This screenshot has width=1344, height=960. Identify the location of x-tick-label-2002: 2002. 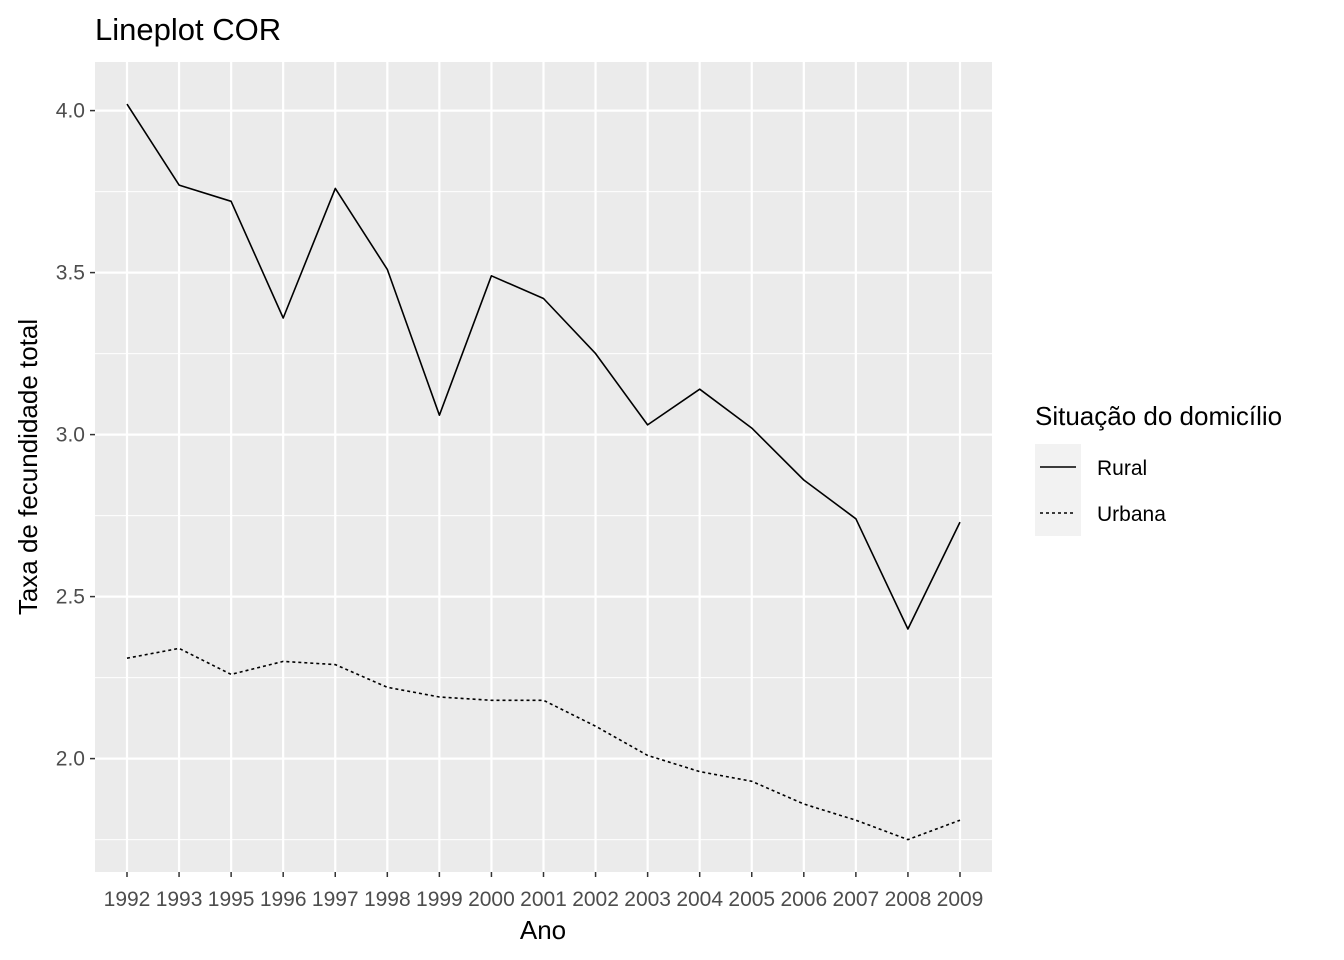
(595, 899).